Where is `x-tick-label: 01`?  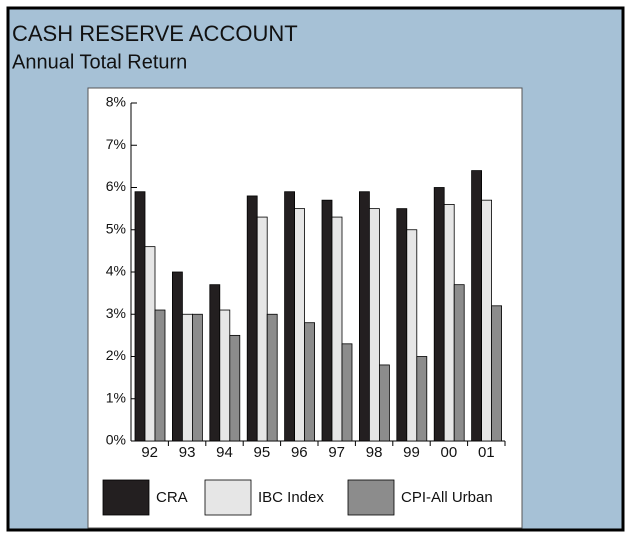
x-tick-label: 01 is located at coordinates (486, 452).